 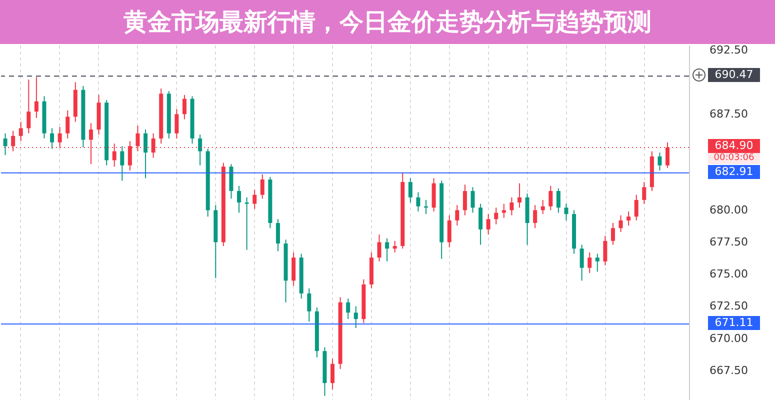 What do you see at coordinates (734, 146) in the screenshot?
I see `ref-line-label: 684.90` at bounding box center [734, 146].